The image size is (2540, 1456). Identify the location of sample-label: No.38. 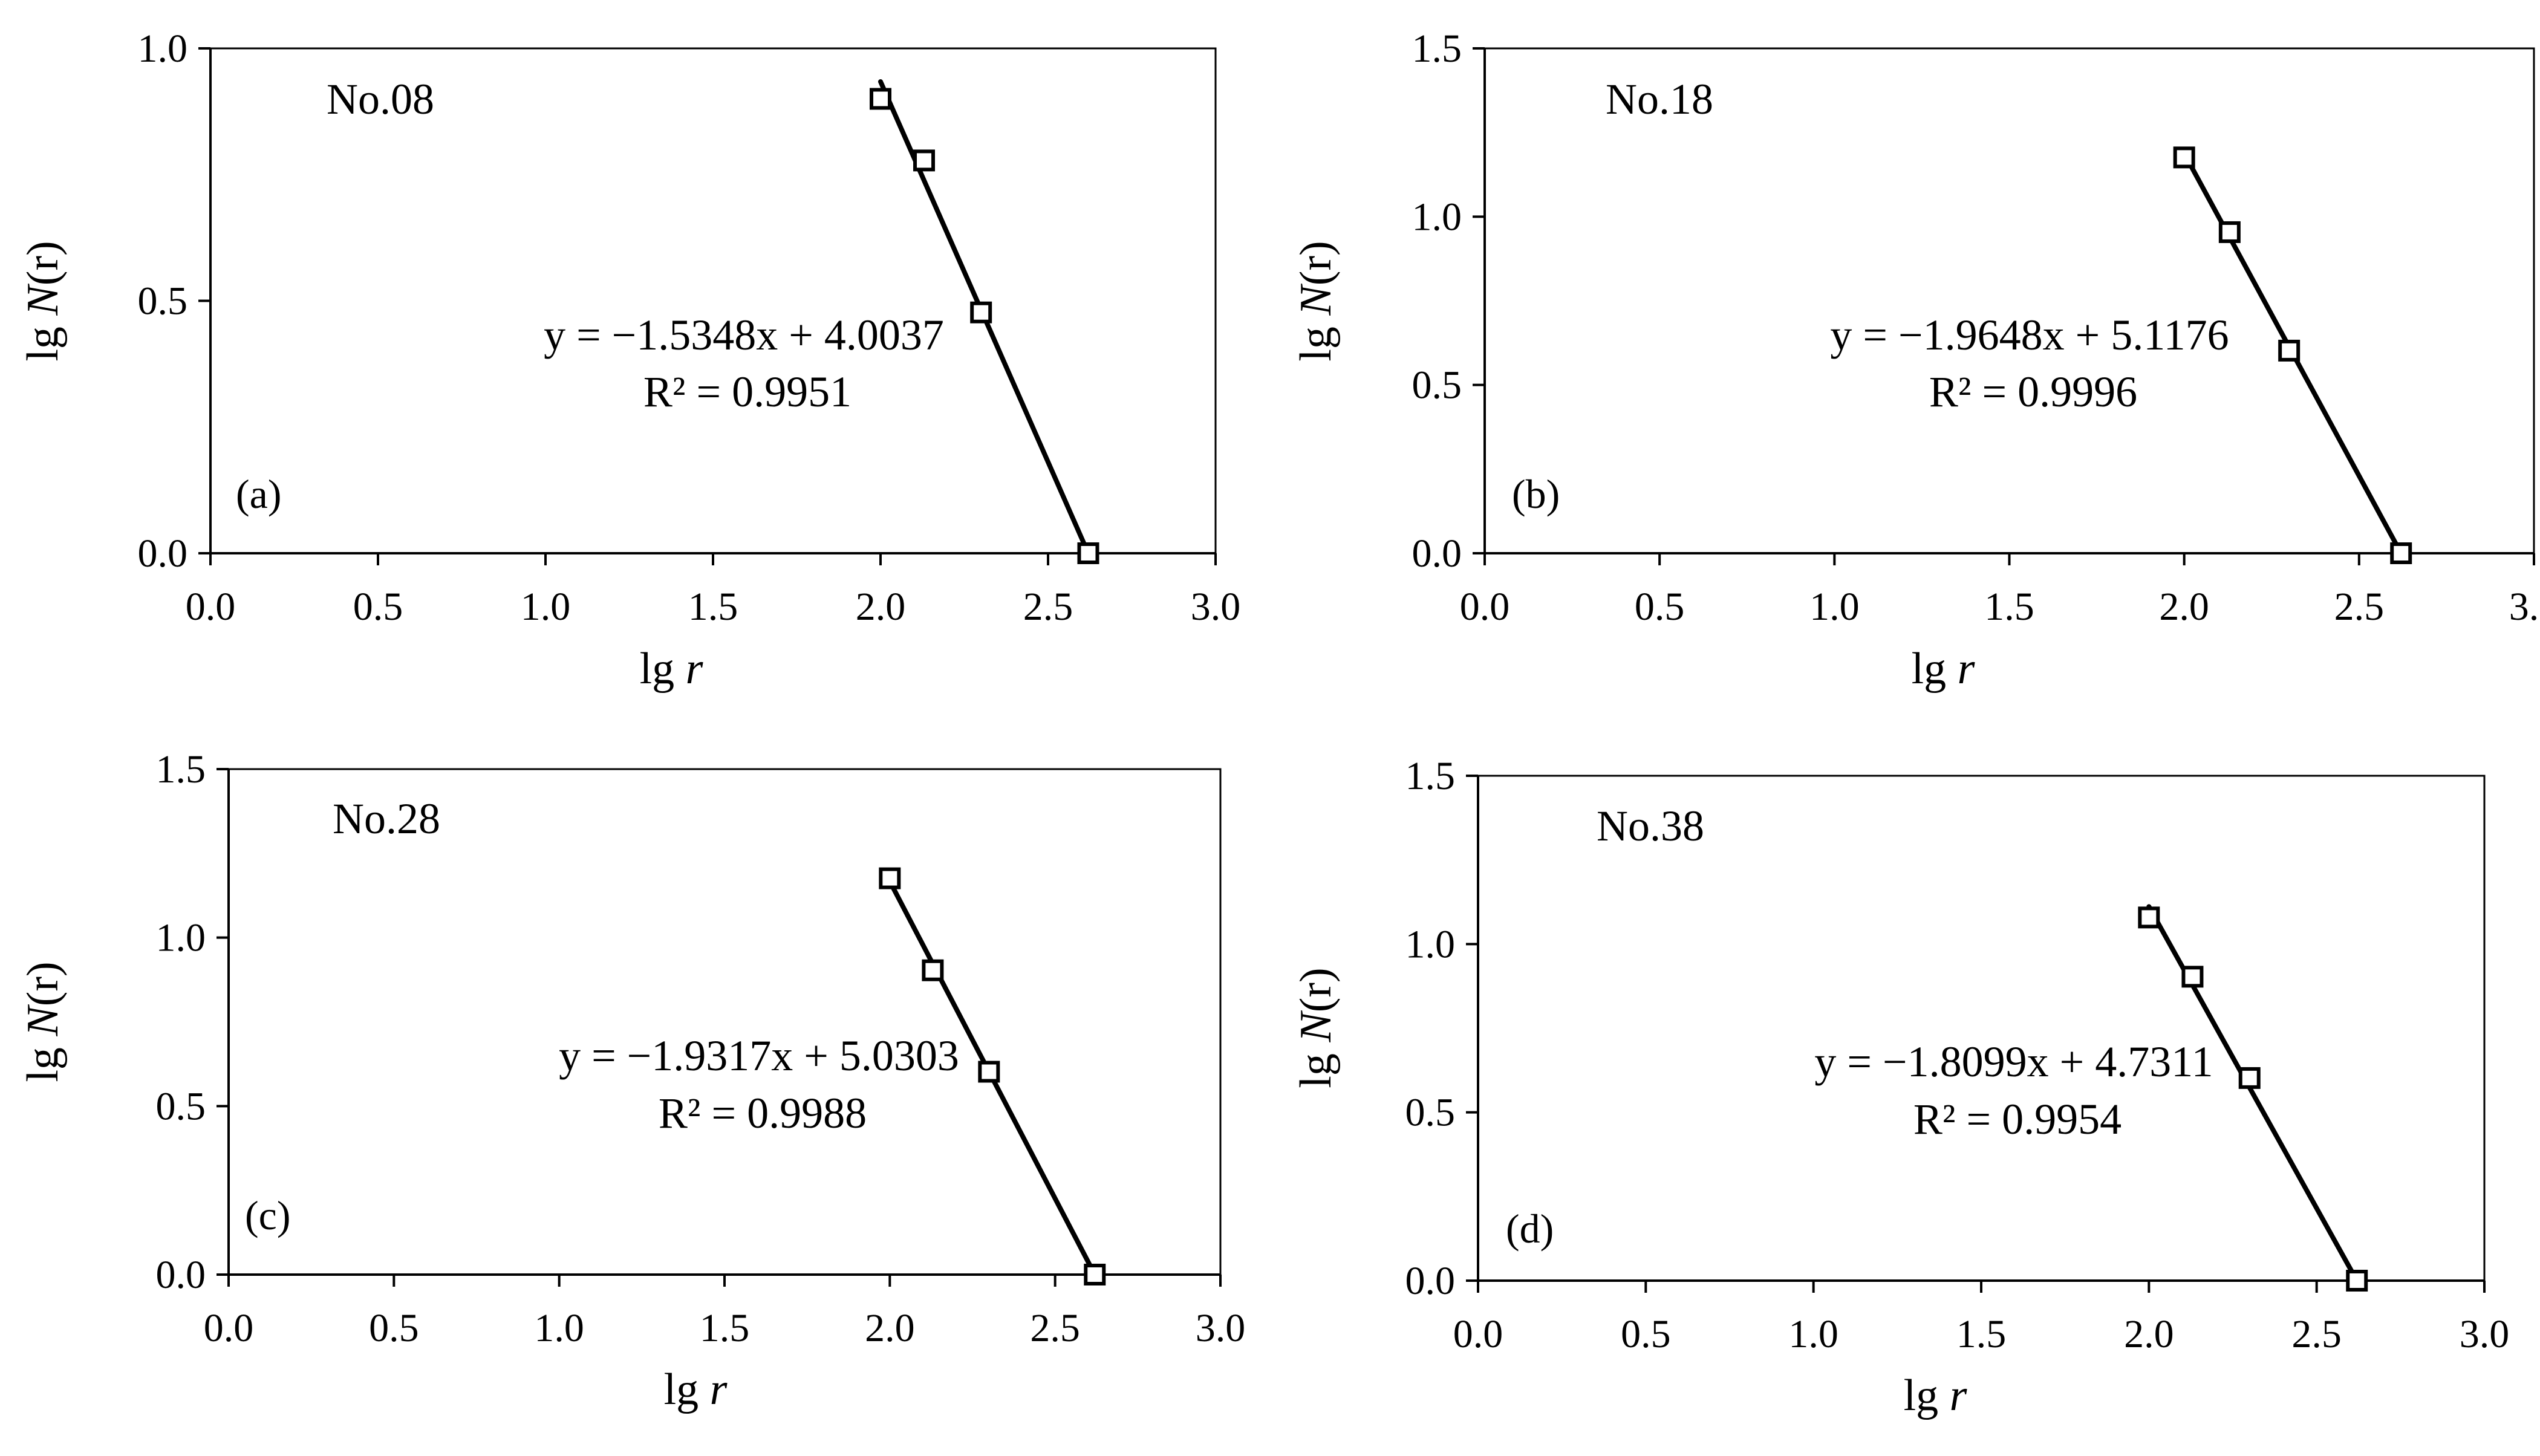
(1650, 826).